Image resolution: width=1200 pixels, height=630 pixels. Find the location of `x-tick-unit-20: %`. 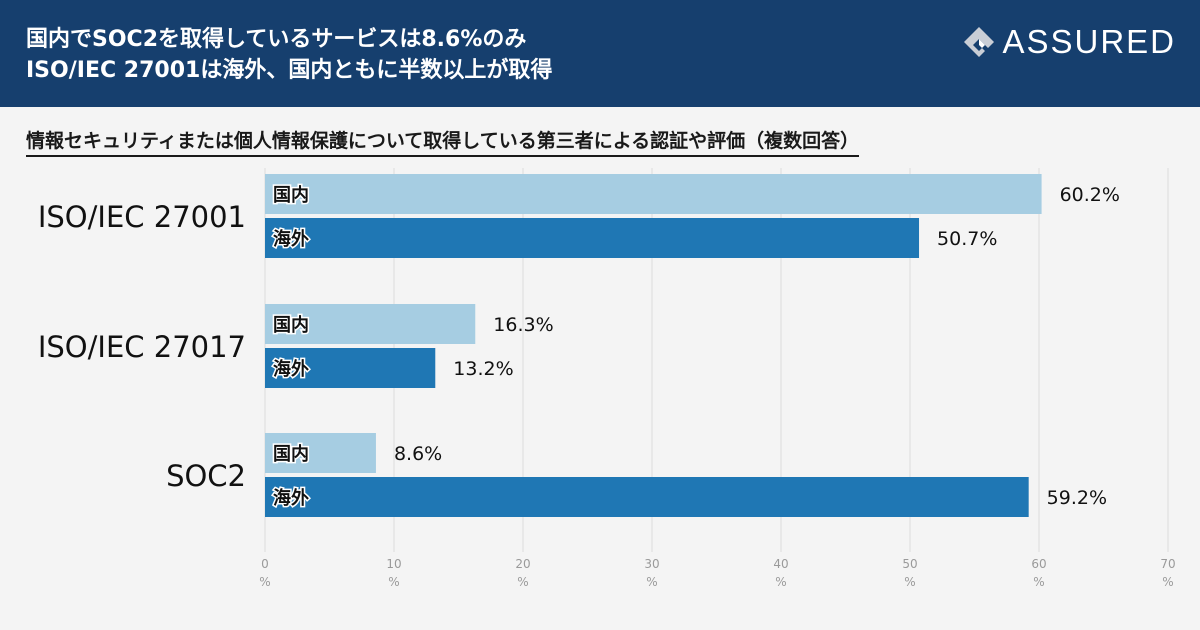

x-tick-unit-20: % is located at coordinates (522, 582).